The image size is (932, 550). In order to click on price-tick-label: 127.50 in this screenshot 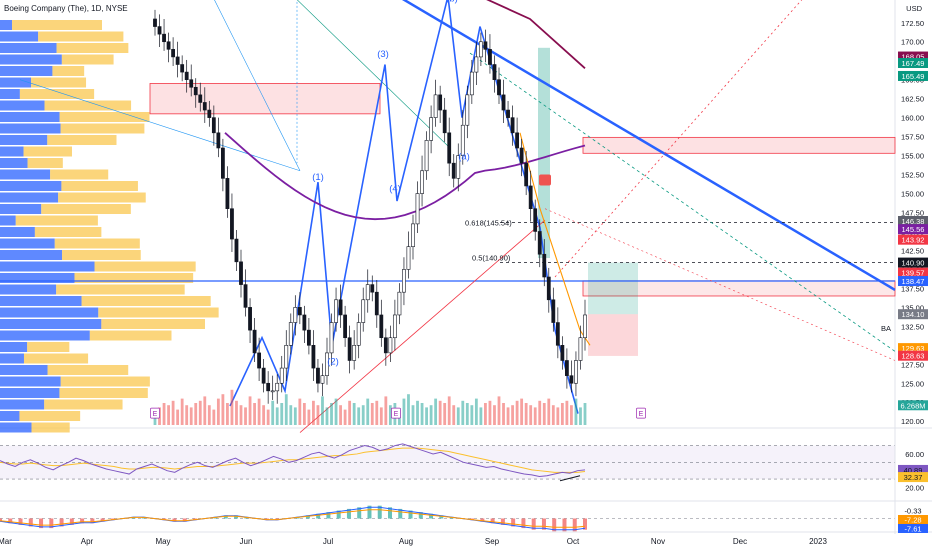, I will do `click(912, 364)`.